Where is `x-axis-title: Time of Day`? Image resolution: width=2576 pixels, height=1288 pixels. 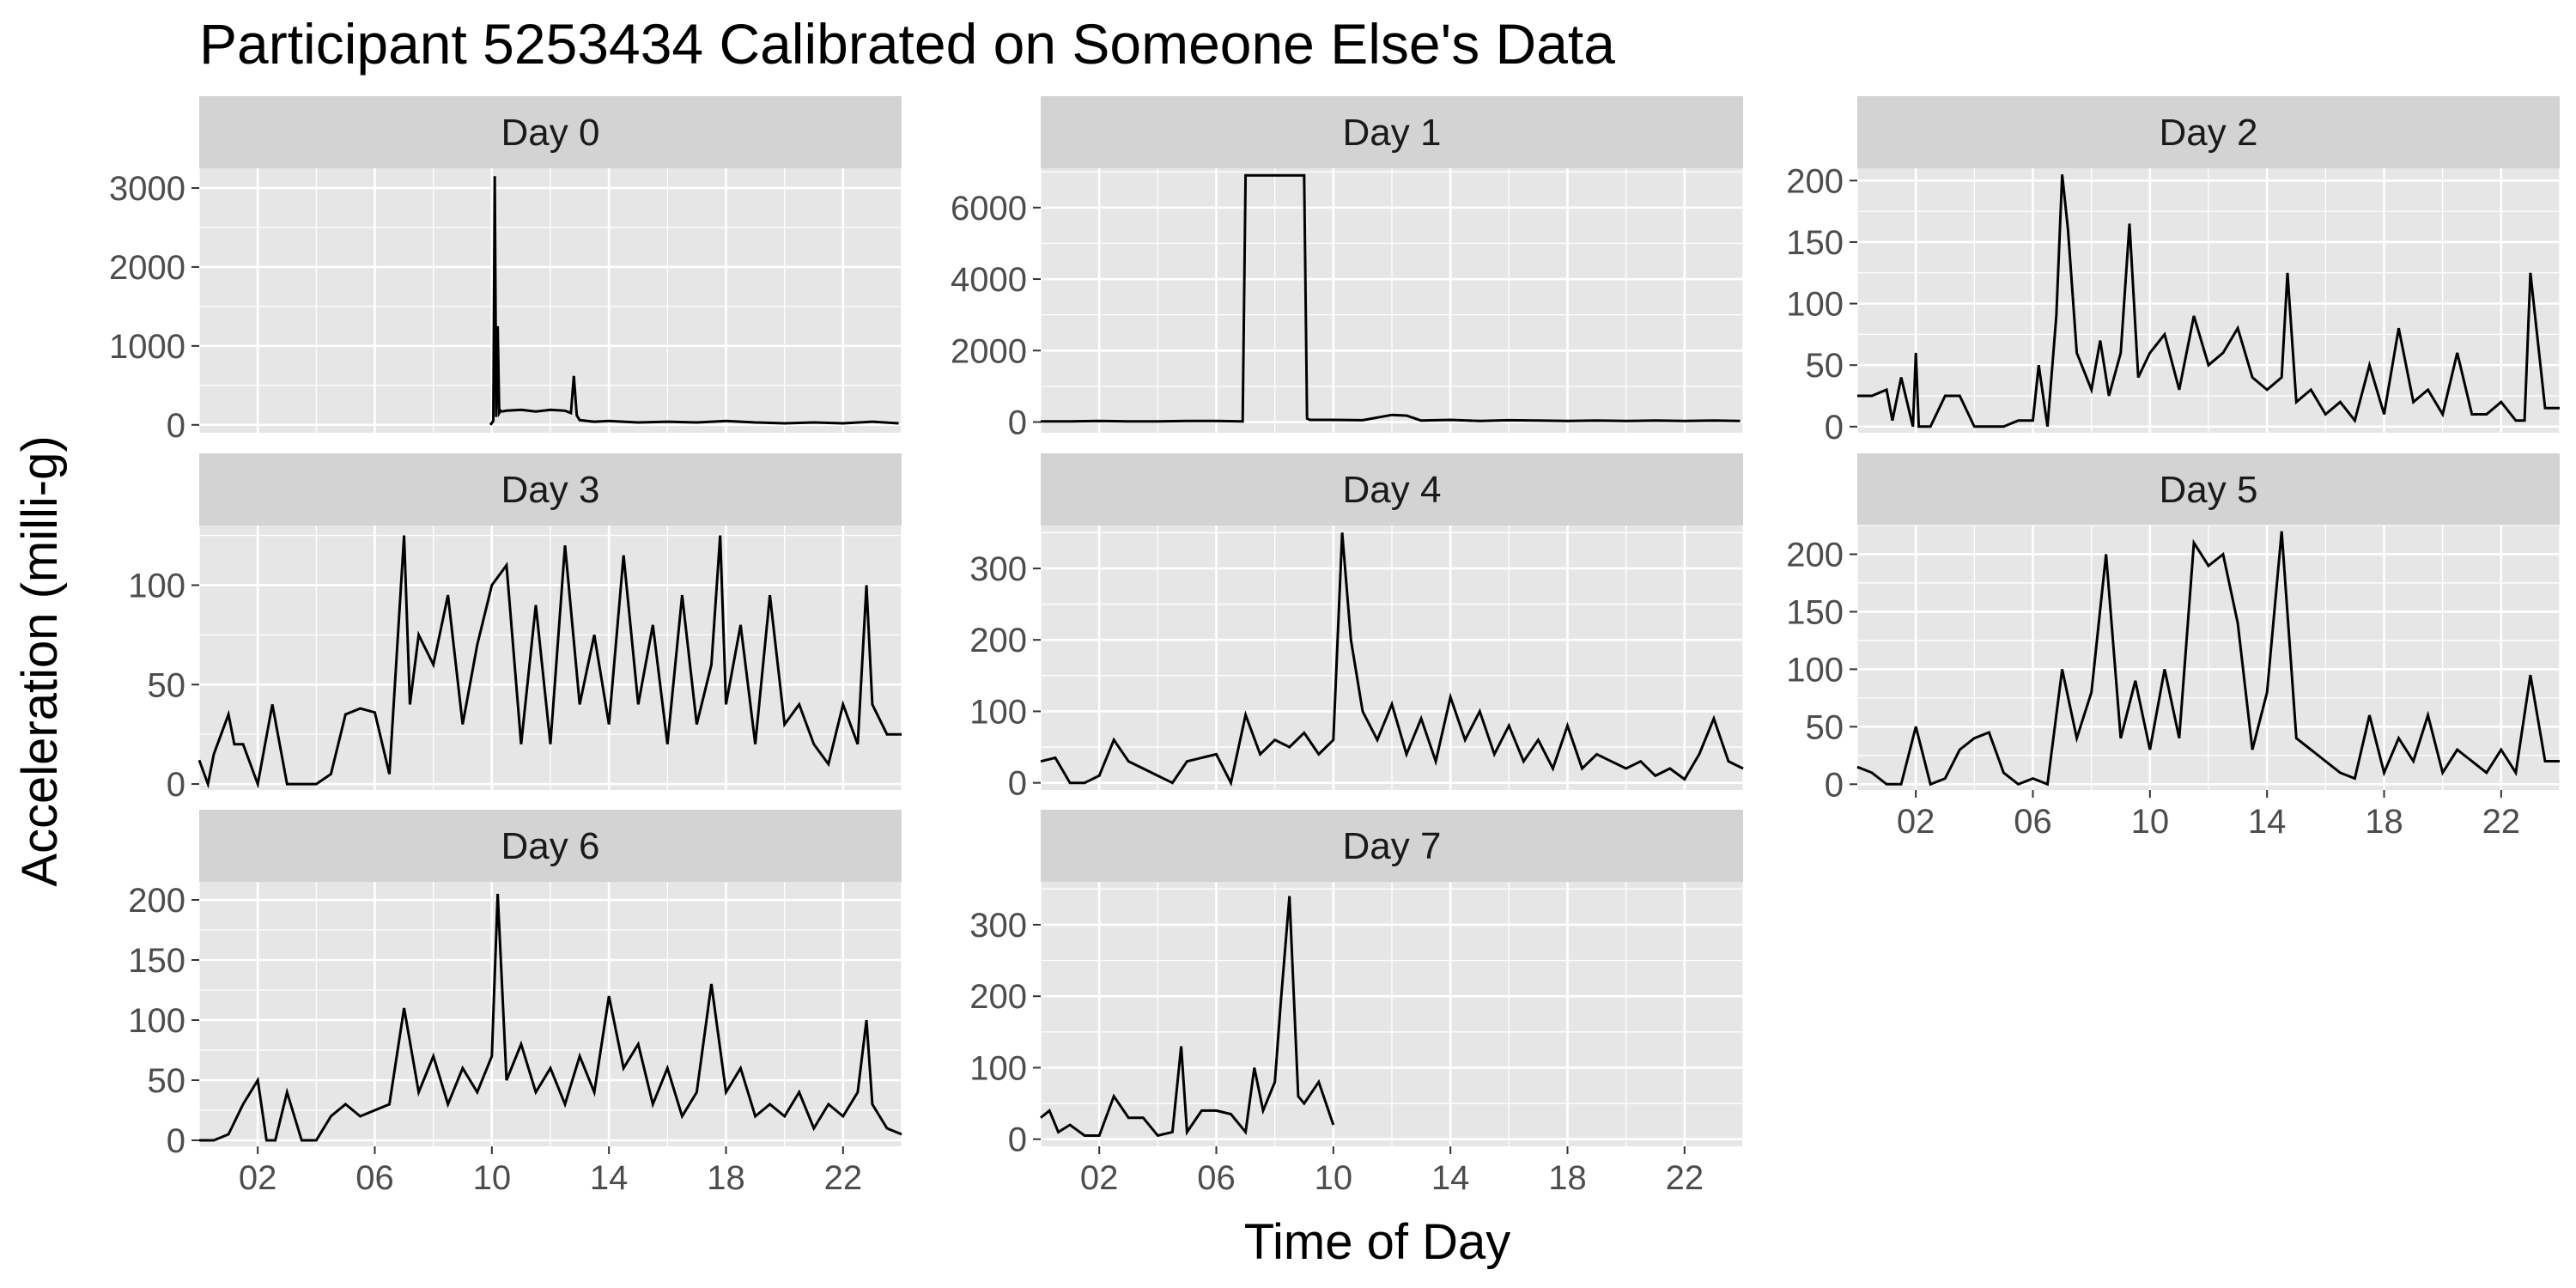
x-axis-title: Time of Day is located at coordinates (1377, 1242).